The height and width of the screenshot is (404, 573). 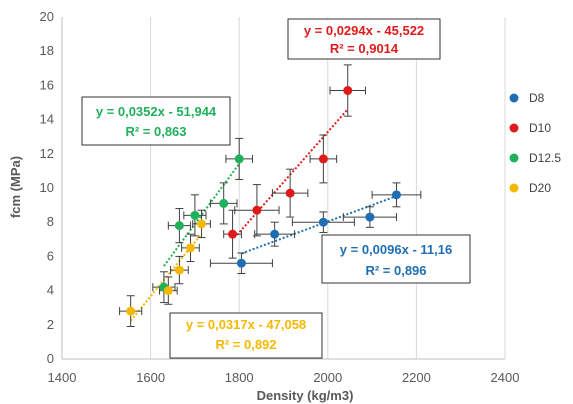 What do you see at coordinates (15, 187) in the screenshot?
I see `y-axis-title: fcm (MPa)` at bounding box center [15, 187].